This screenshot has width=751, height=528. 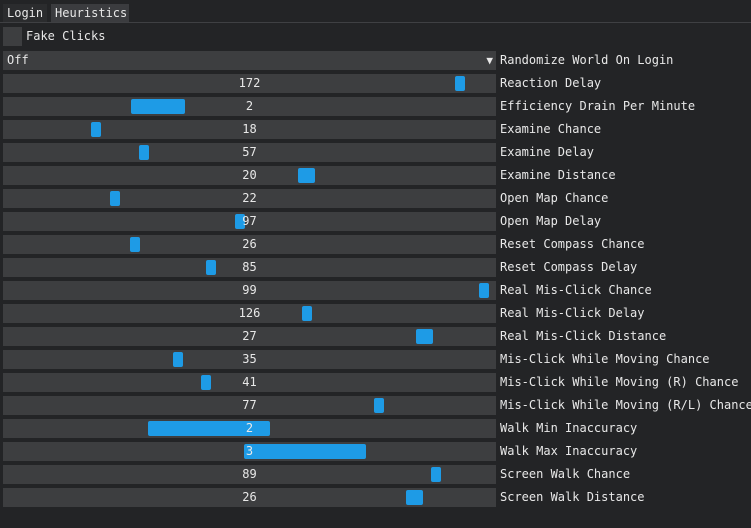 What do you see at coordinates (484, 290) in the screenshot?
I see `real-mis-click-chance-slider-grab` at bounding box center [484, 290].